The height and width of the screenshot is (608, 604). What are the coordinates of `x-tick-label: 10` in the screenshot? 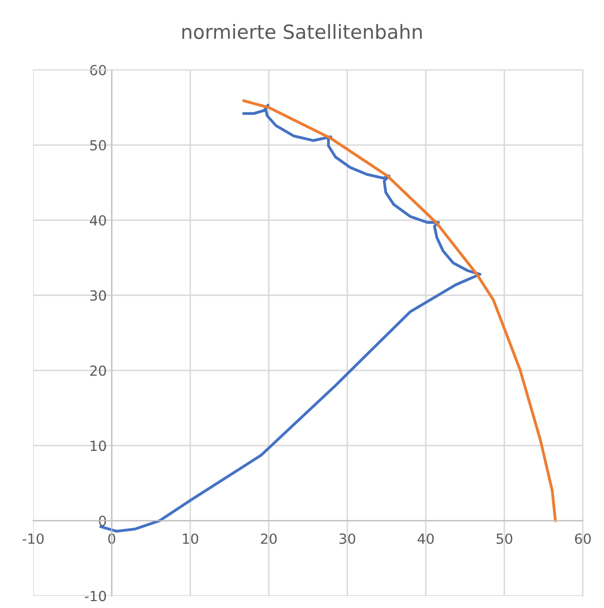 It's located at (190, 538).